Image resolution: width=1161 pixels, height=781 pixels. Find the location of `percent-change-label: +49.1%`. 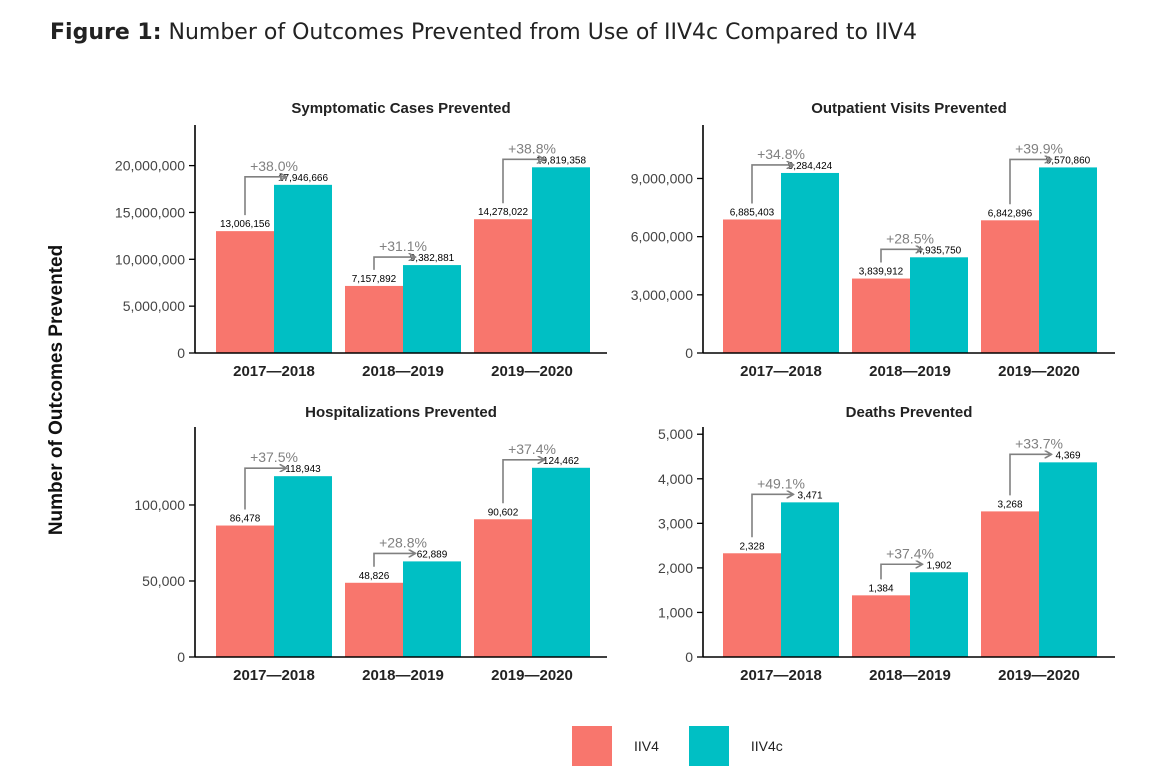

percent-change-label: +49.1% is located at coordinates (781, 483).